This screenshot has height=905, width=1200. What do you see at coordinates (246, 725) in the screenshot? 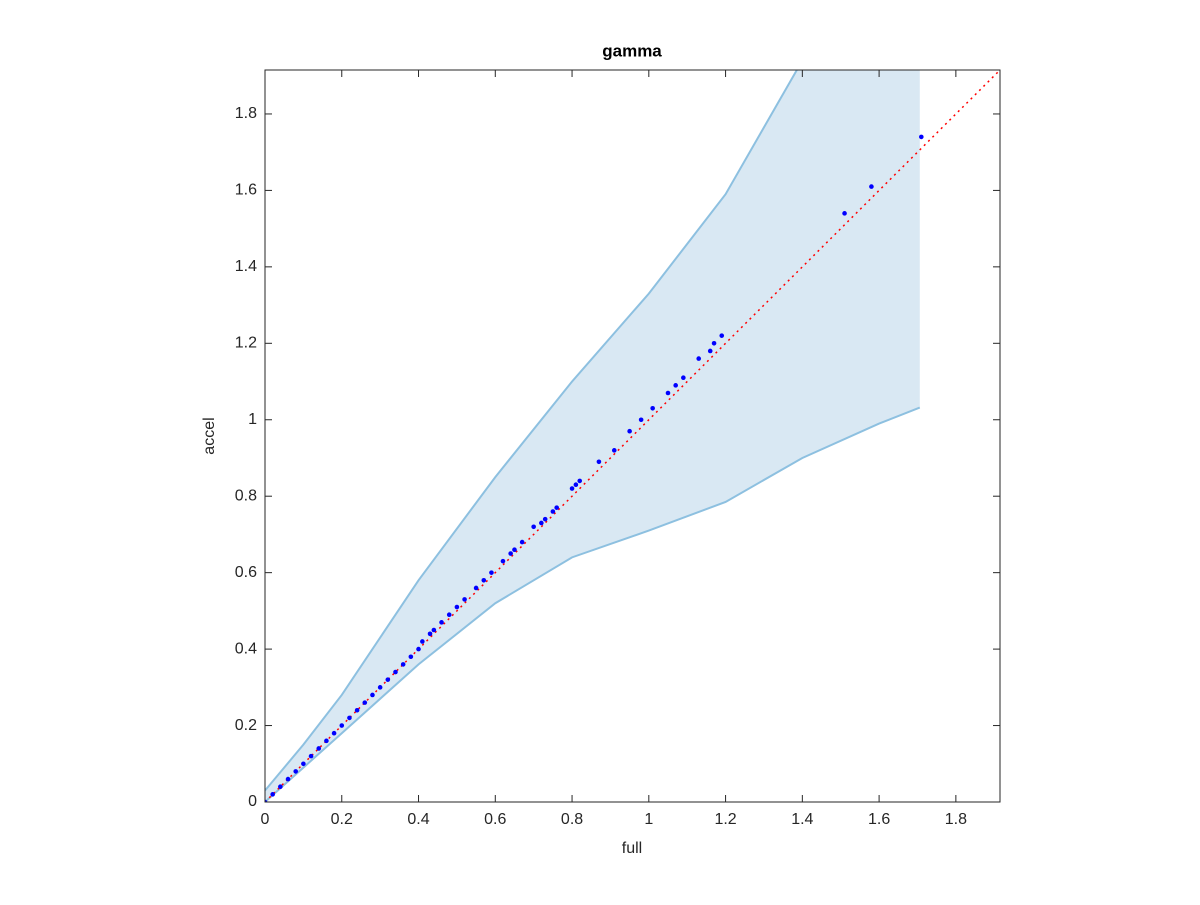
I see `y-tick-label: 0.2` at bounding box center [246, 725].